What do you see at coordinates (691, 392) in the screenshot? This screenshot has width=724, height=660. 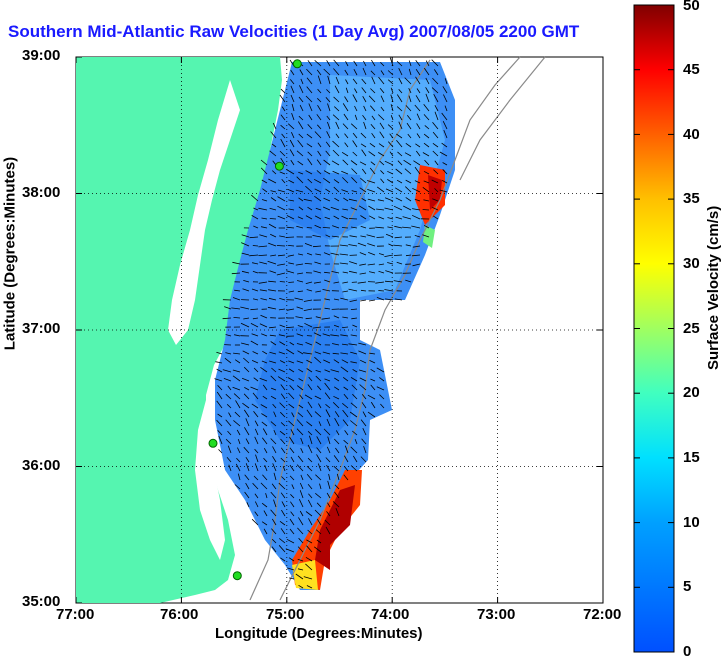 I see `colorbar-tick-label: 20` at bounding box center [691, 392].